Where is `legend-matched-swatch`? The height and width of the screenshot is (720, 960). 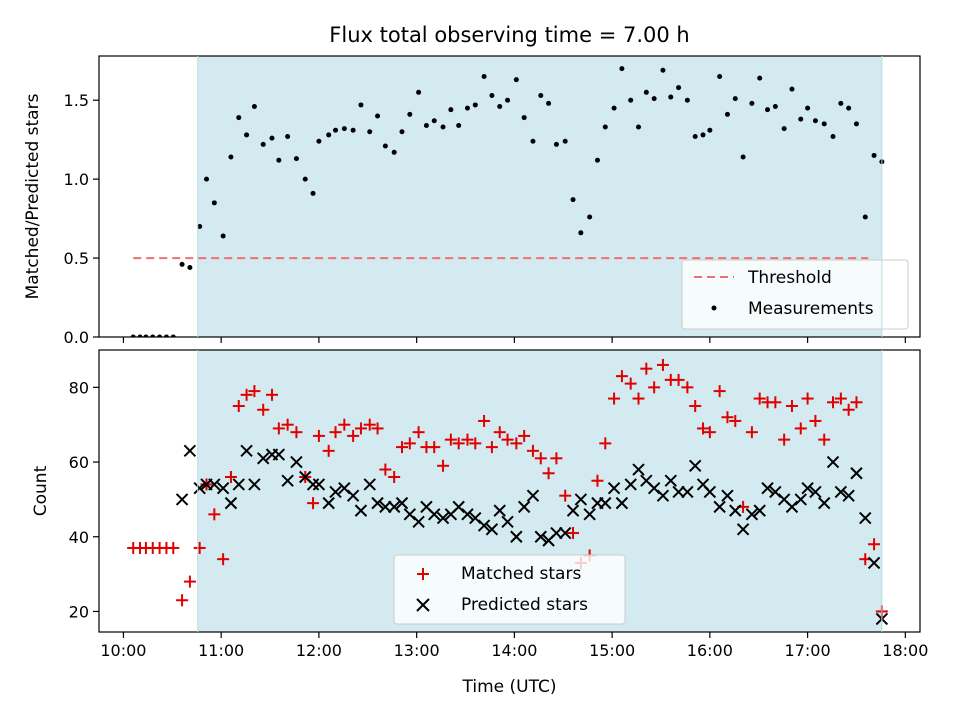
legend-matched-swatch is located at coordinates (423, 574).